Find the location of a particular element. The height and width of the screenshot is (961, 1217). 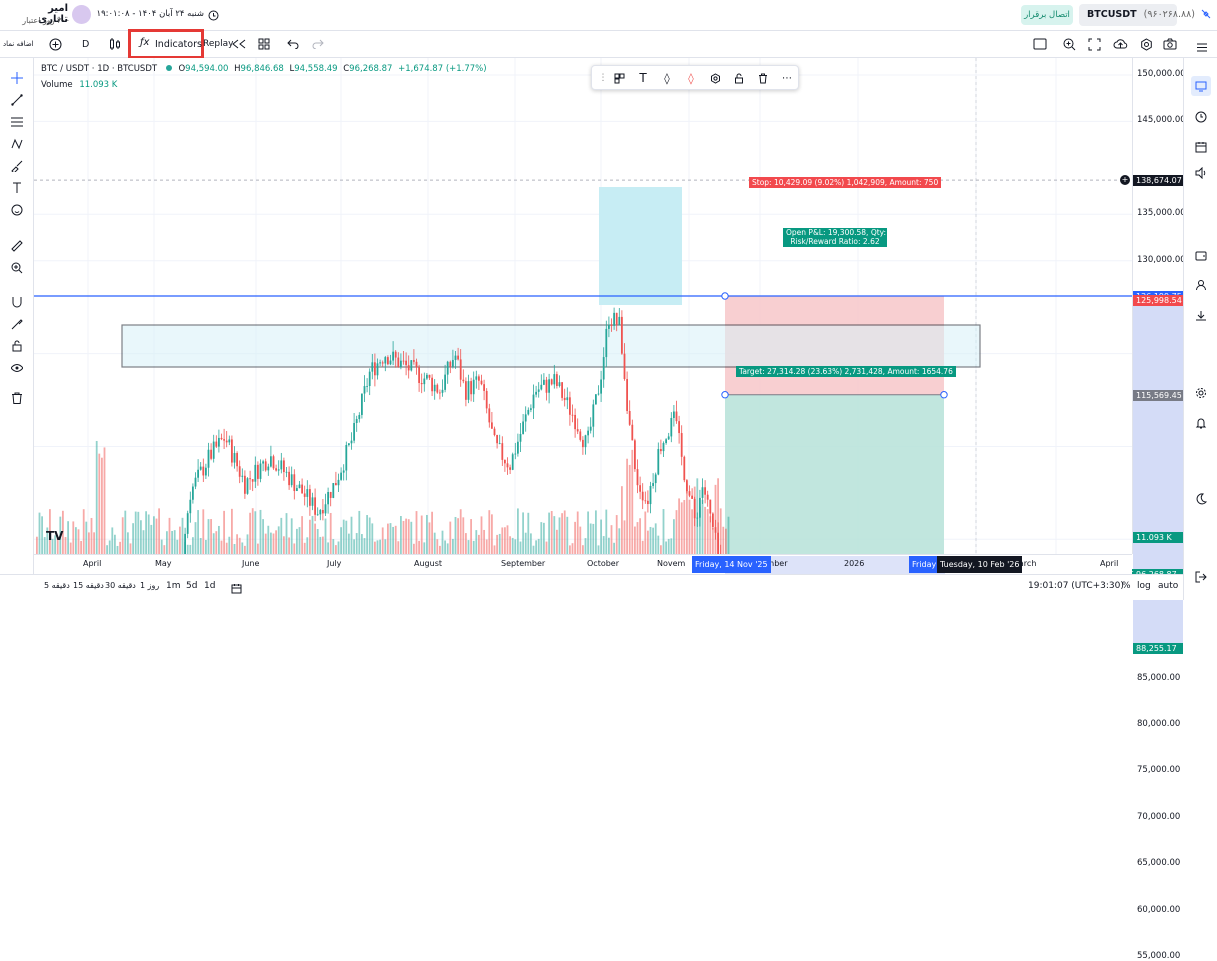

template-icon is located at coordinates (619, 78).